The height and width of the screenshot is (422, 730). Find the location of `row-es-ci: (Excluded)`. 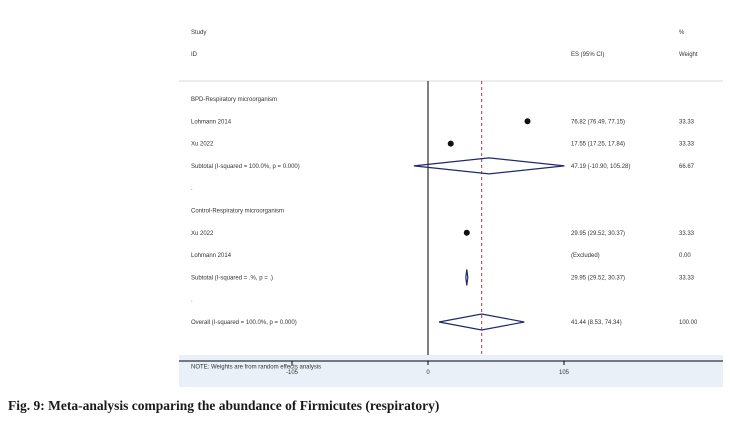

row-es-ci: (Excluded) is located at coordinates (585, 256).